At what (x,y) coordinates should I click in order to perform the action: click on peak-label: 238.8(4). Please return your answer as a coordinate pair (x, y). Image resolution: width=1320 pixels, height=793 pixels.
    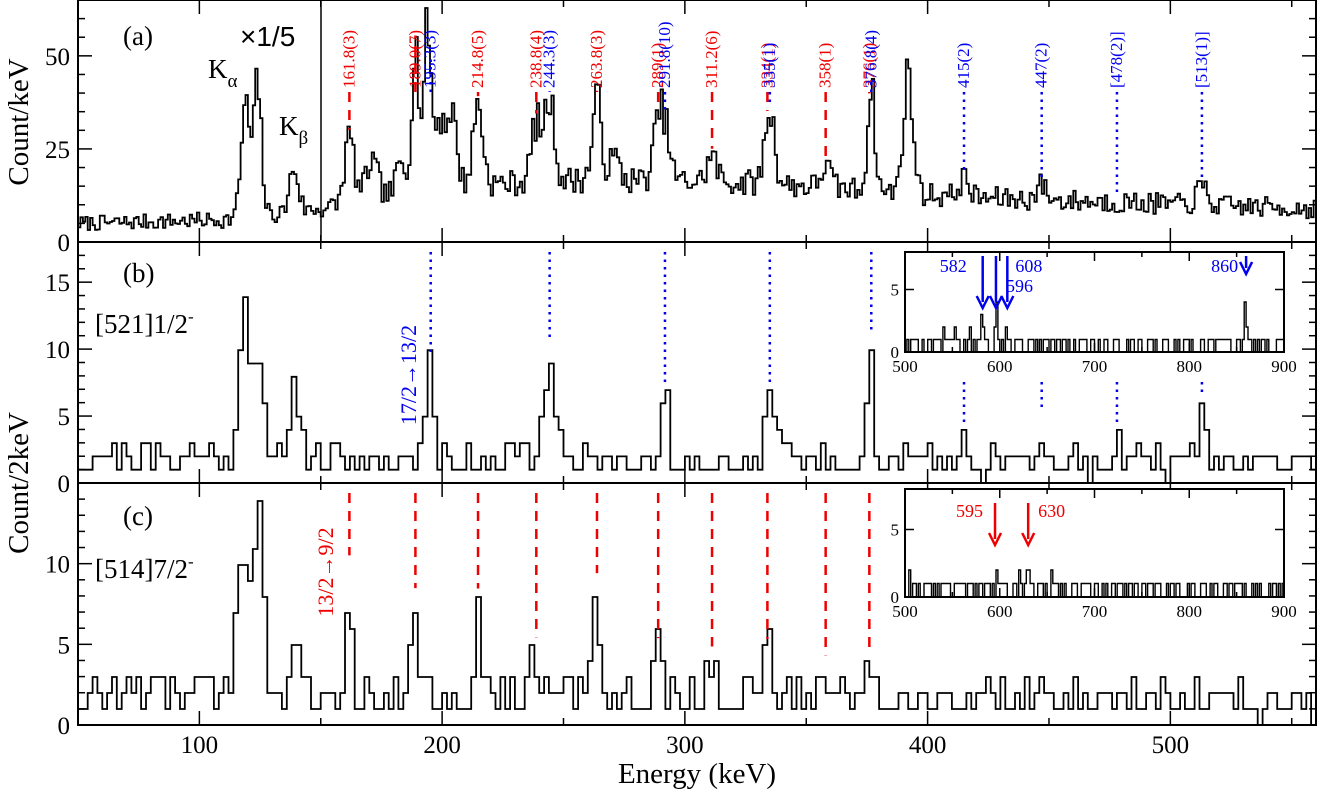
    Looking at the image, I should click on (535, 59).